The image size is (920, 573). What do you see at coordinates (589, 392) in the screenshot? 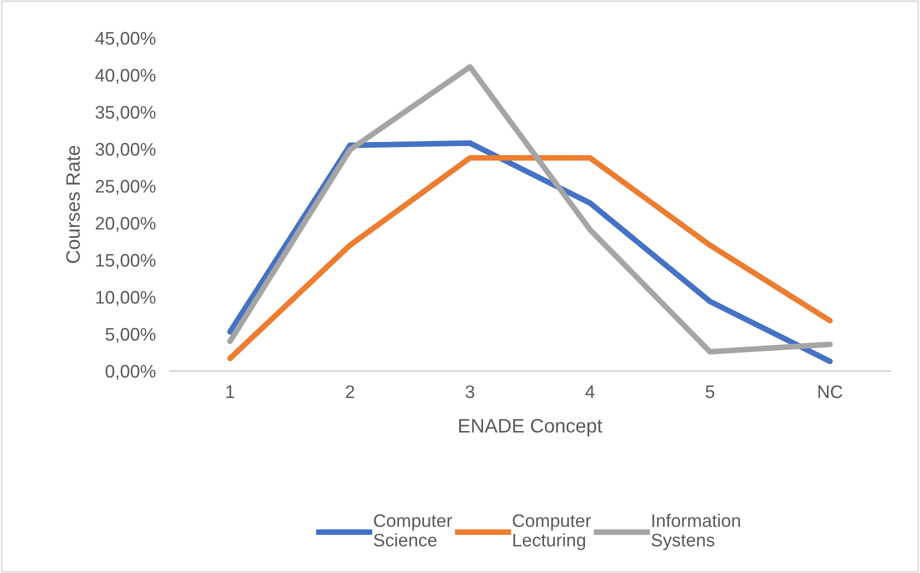
I see `x-tick-label: 4` at bounding box center [589, 392].